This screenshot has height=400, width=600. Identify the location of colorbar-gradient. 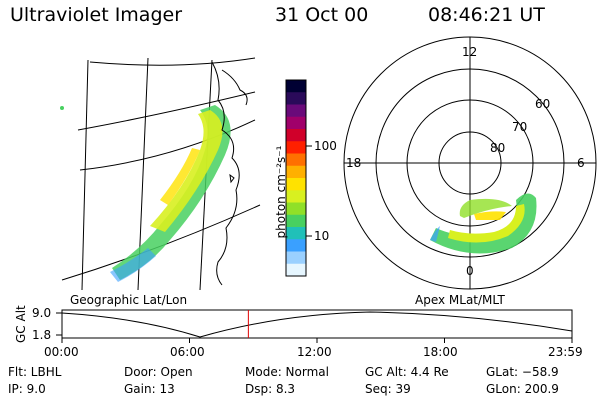
(296, 178).